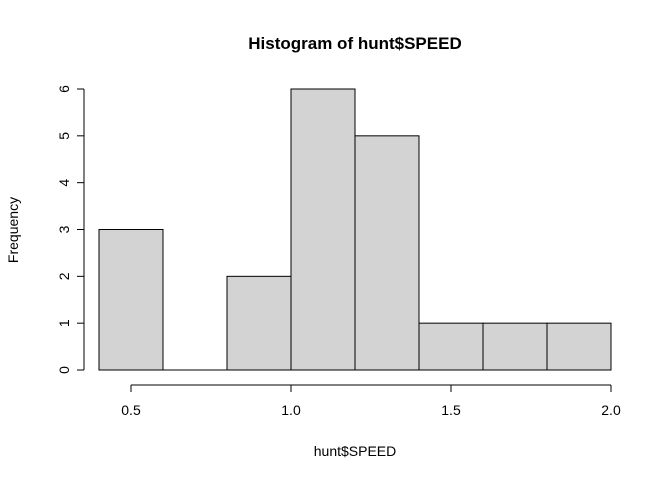 Image resolution: width=672 pixels, height=480 pixels. I want to click on chart-title: Histogram of hunt$SPEED, so click(354, 43).